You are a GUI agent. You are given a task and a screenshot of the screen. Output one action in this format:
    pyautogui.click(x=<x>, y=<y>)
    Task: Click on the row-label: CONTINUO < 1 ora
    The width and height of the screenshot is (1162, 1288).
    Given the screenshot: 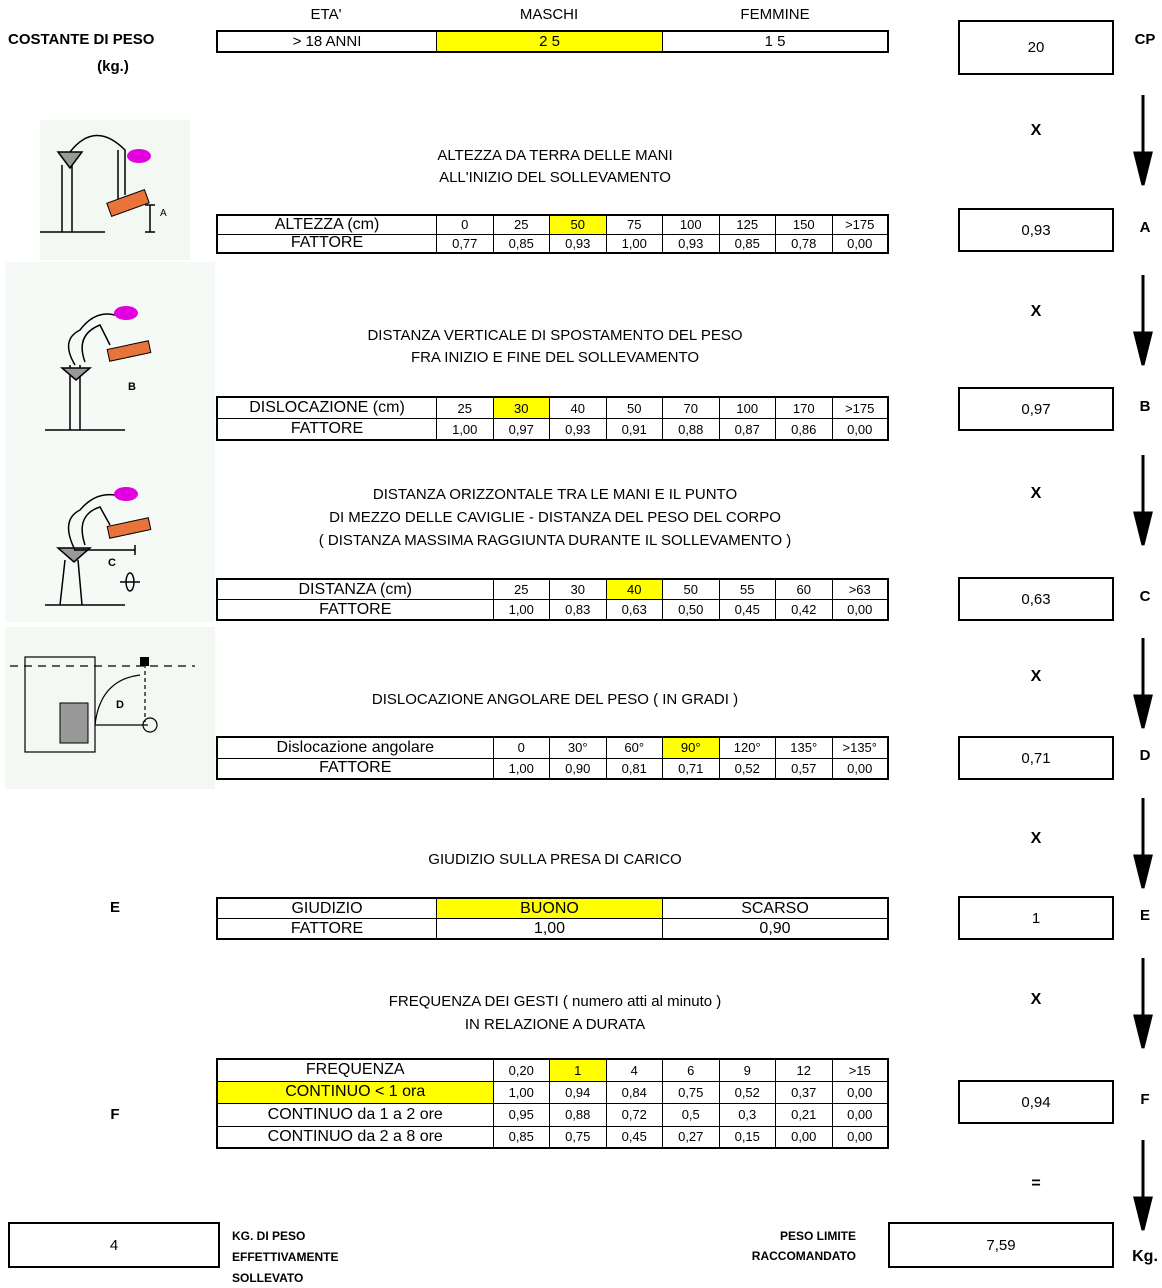 What is the action you would take?
    pyautogui.click(x=355, y=1092)
    